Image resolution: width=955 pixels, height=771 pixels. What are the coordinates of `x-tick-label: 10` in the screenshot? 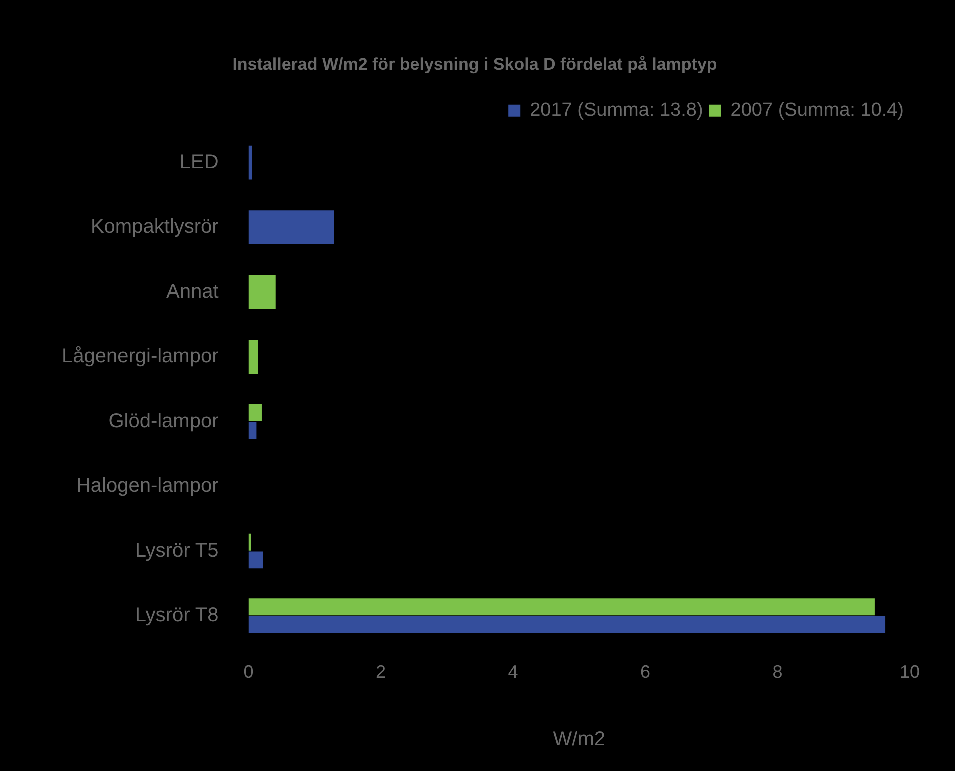 It's located at (910, 672).